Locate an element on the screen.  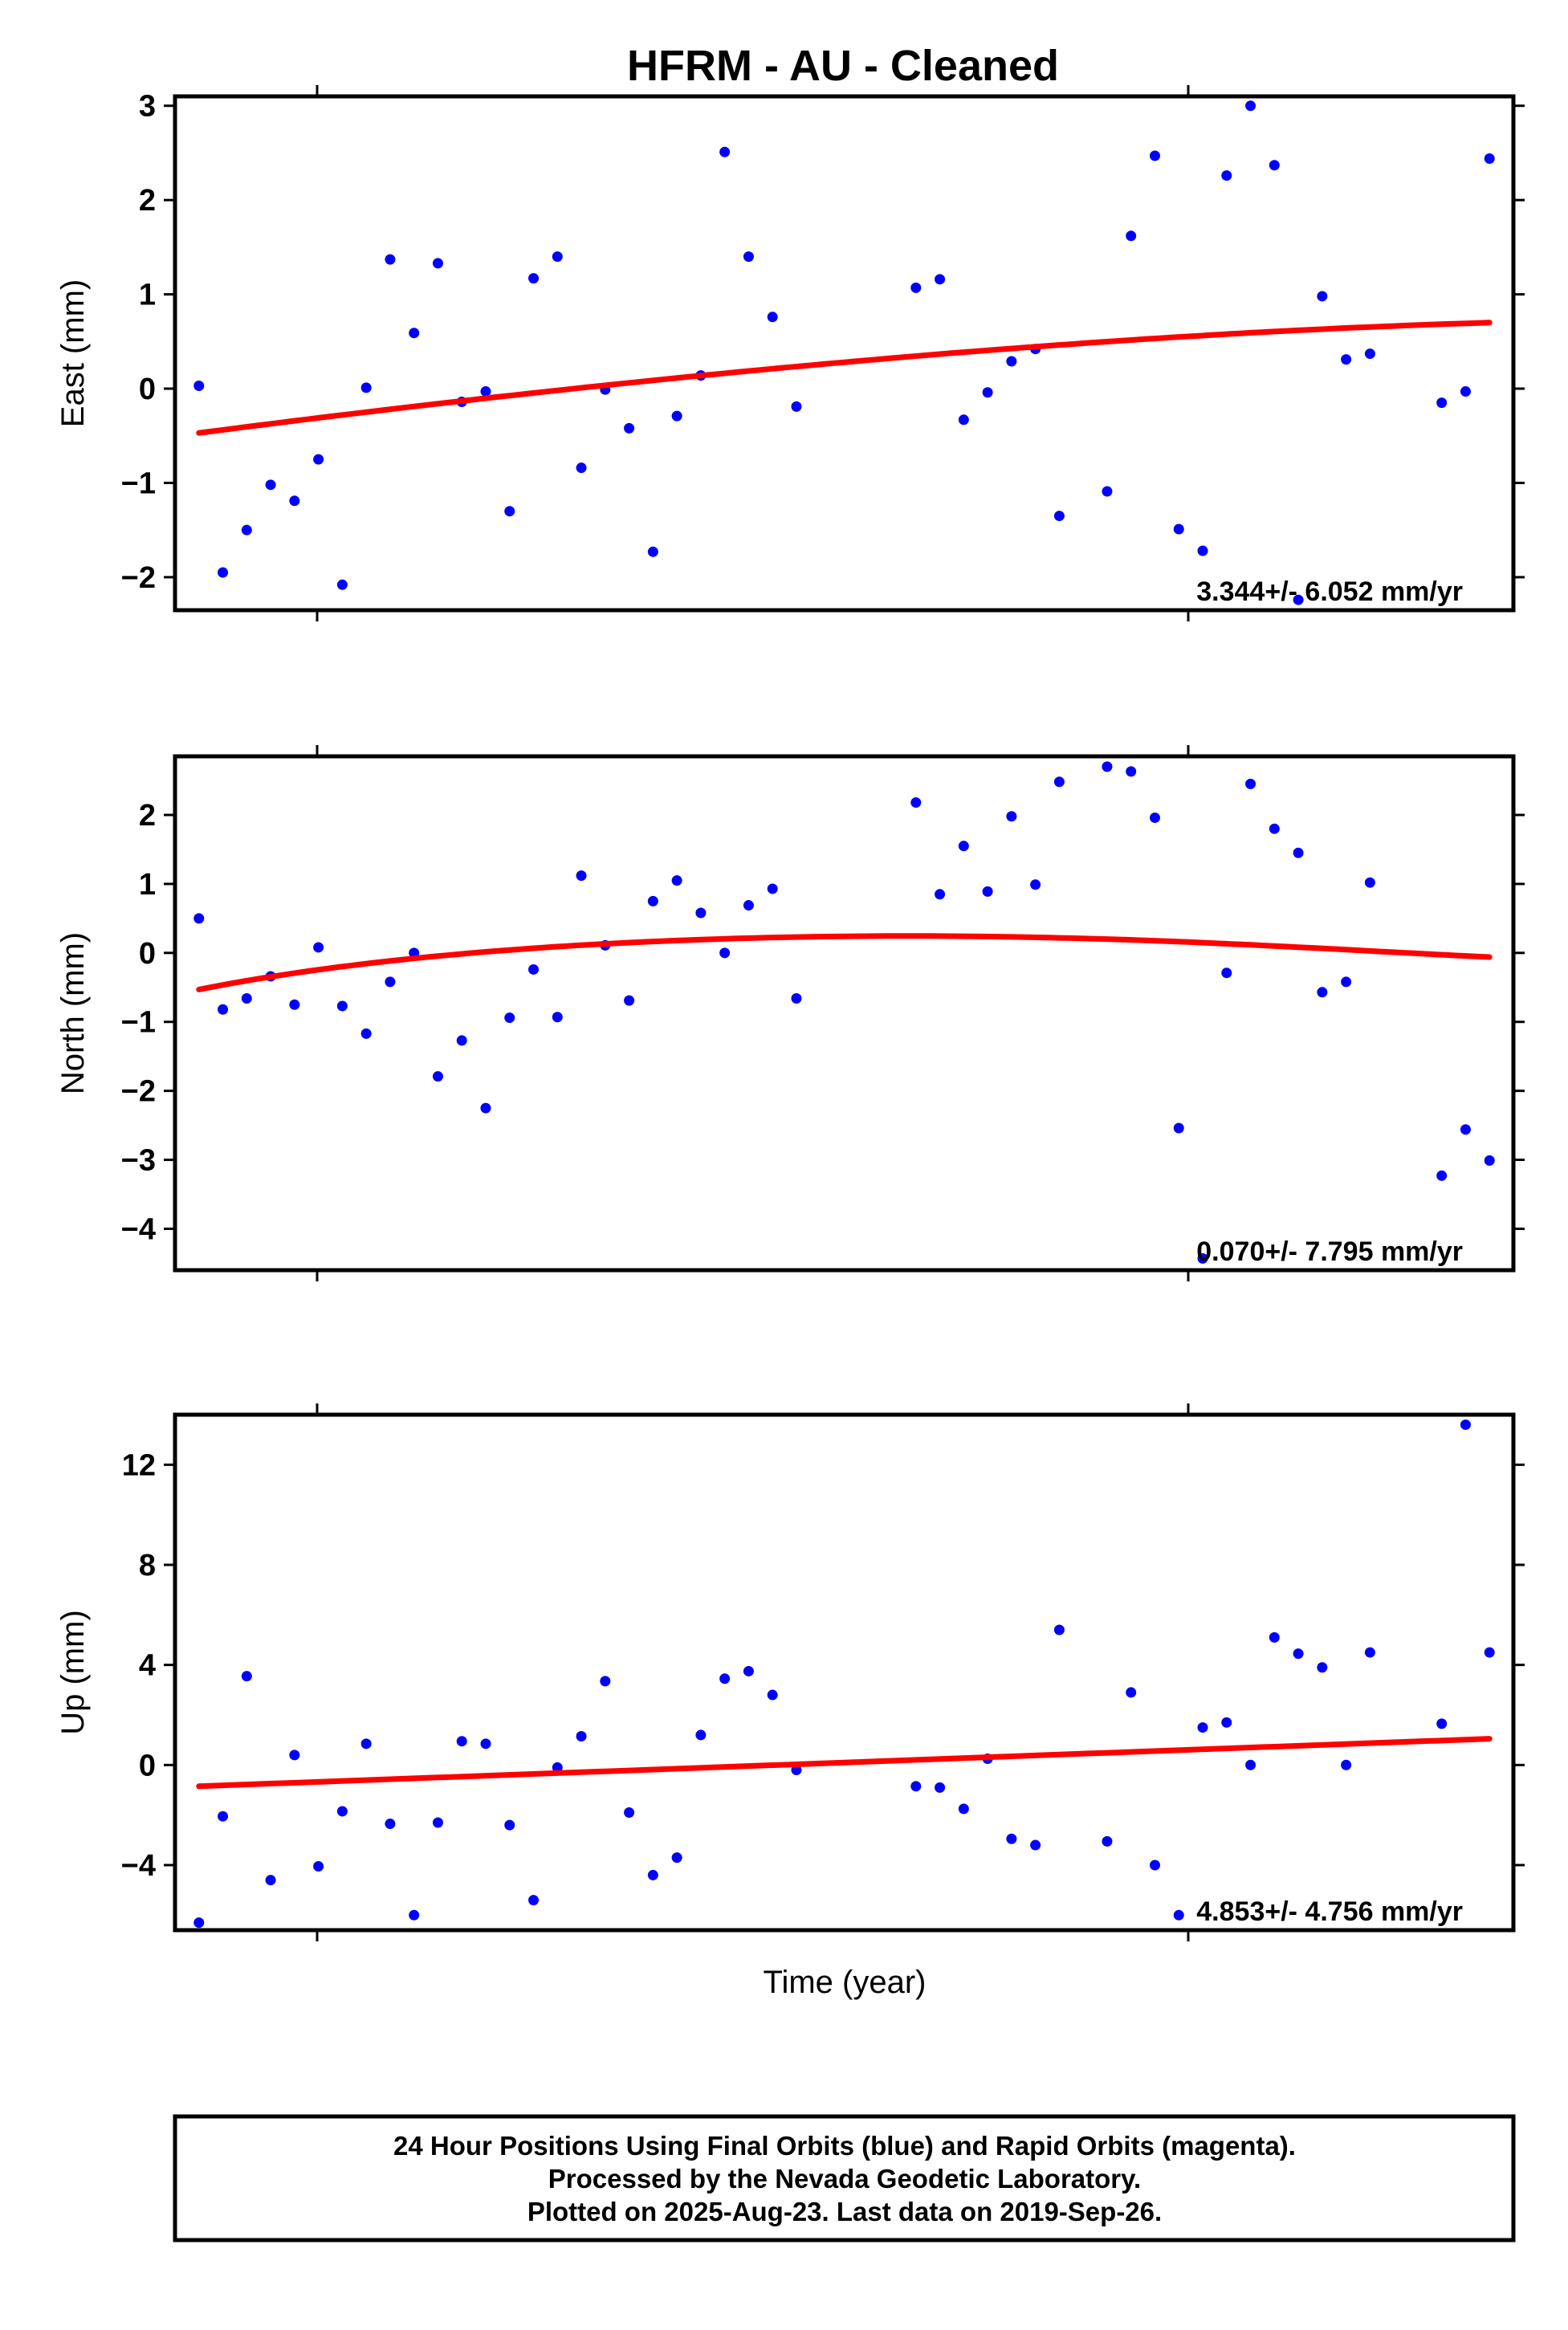
up-ytick-label: −4 is located at coordinates (138, 1866).